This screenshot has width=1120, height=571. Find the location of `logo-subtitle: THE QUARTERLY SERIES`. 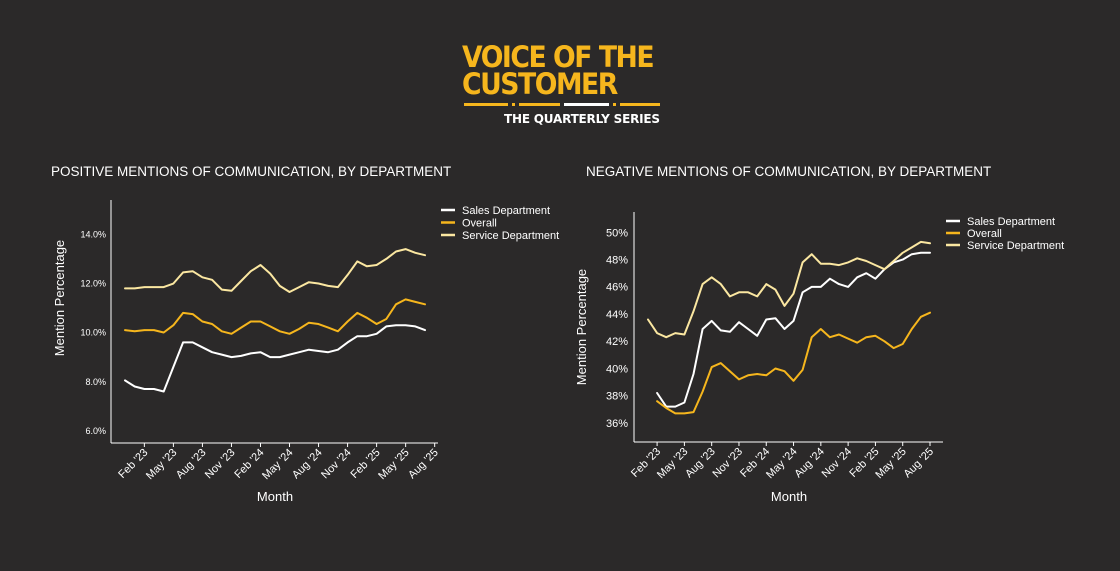

logo-subtitle: THE QUARTERLY SERIES is located at coordinates (582, 119).